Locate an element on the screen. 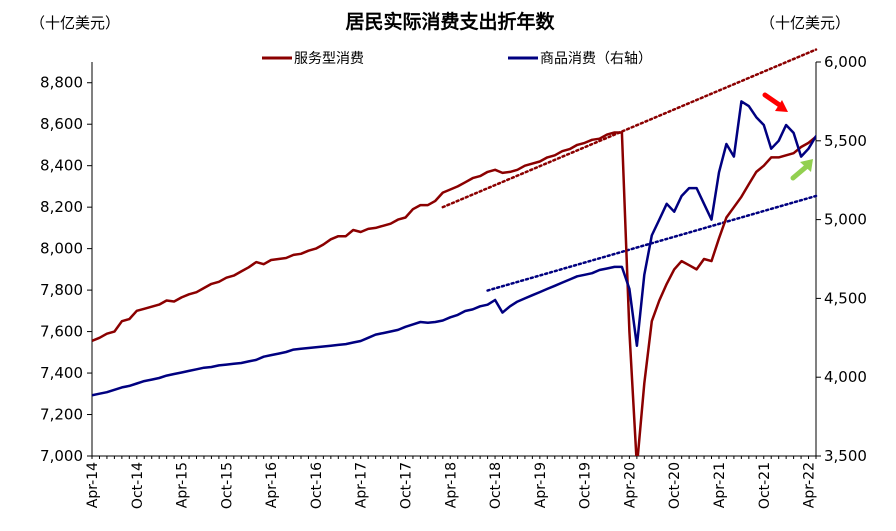 The image size is (896, 531). left-tick-label: 7,600 is located at coordinates (61, 332).